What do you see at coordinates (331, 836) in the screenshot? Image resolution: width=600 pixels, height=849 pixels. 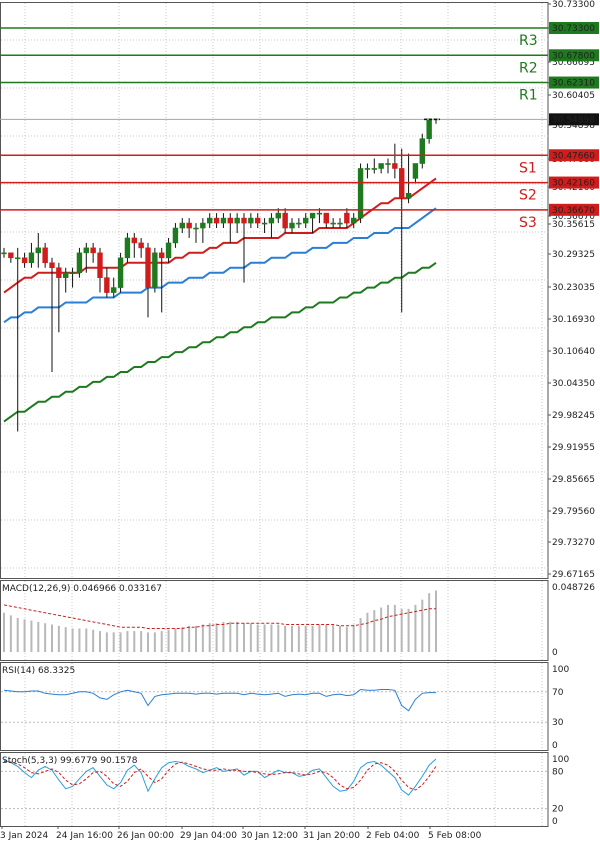 I see `time-axis-label: 31 Jan 20:00` at bounding box center [331, 836].